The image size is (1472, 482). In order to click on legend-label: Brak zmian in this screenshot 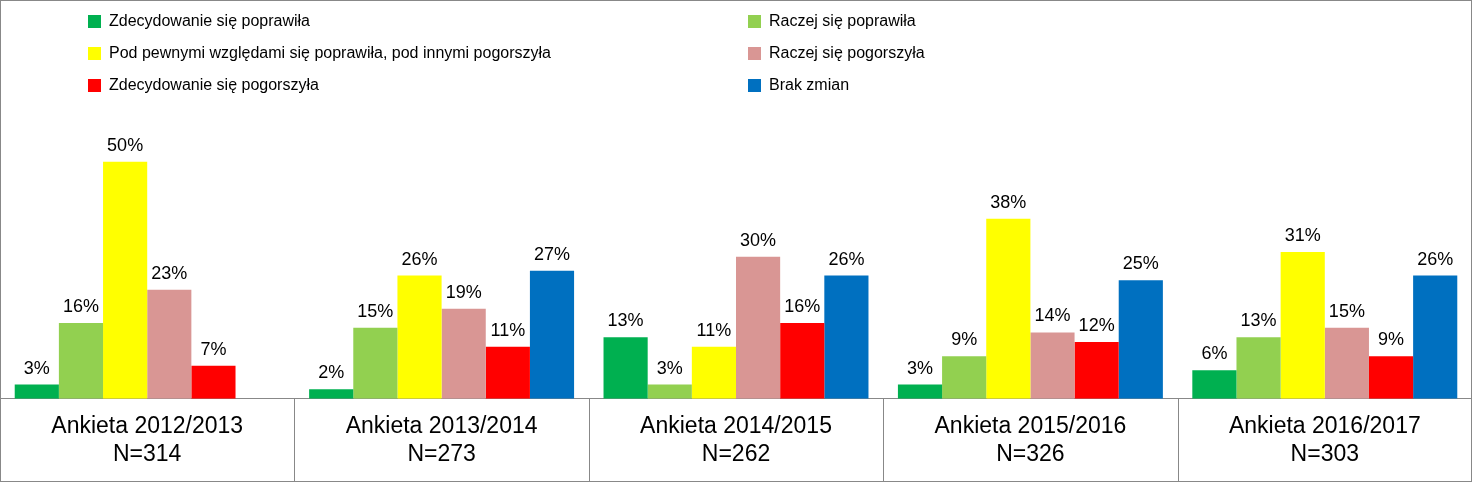, I will do `click(809, 85)`.